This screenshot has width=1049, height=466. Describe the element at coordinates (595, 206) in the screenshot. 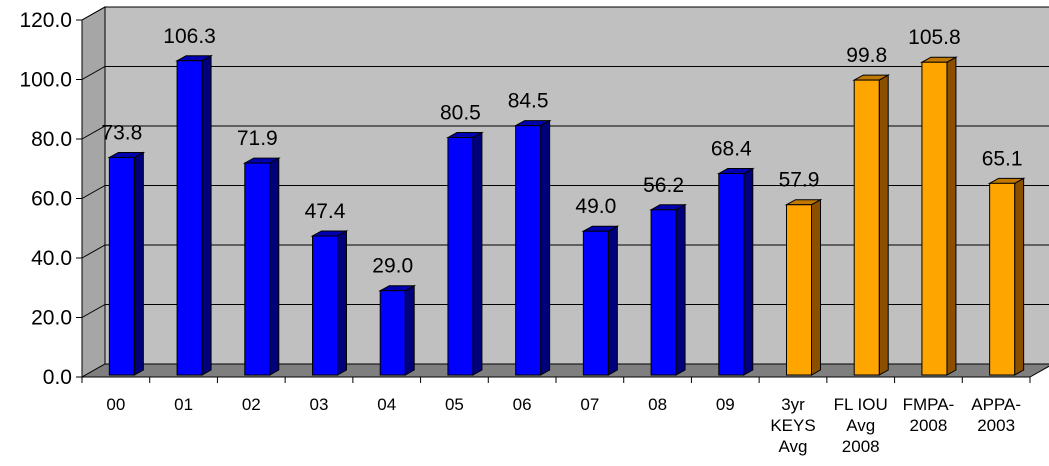

I see `bar-value-label: 49.0` at that location.